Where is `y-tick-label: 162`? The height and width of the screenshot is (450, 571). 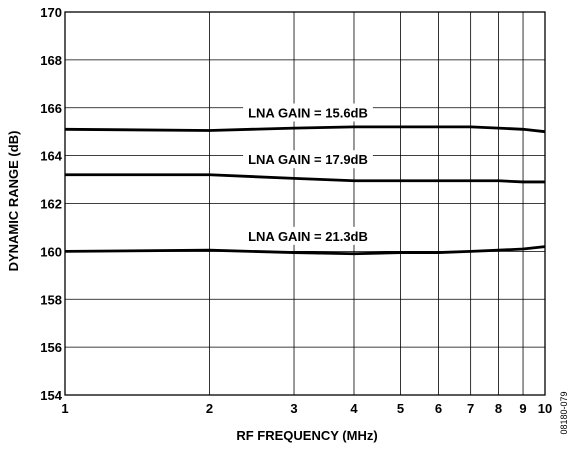 y-tick-label: 162 is located at coordinates (51, 204).